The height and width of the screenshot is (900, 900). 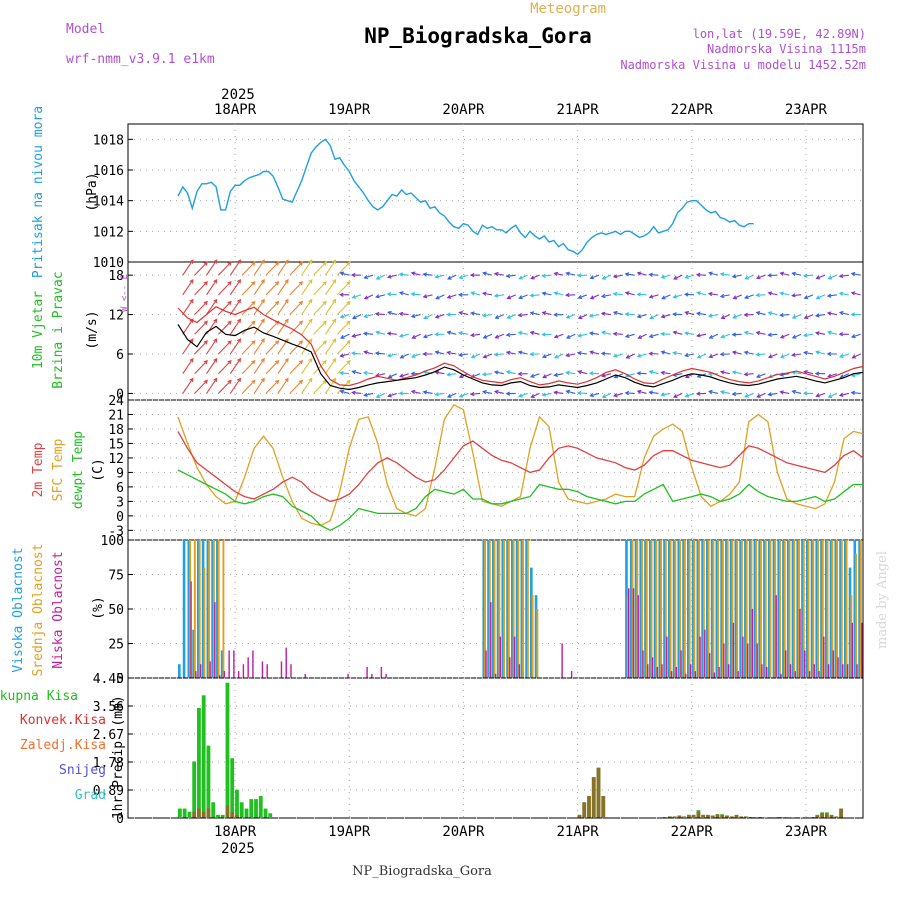 I want to click on cloud-ytick-label: 0, so click(x=120, y=679).